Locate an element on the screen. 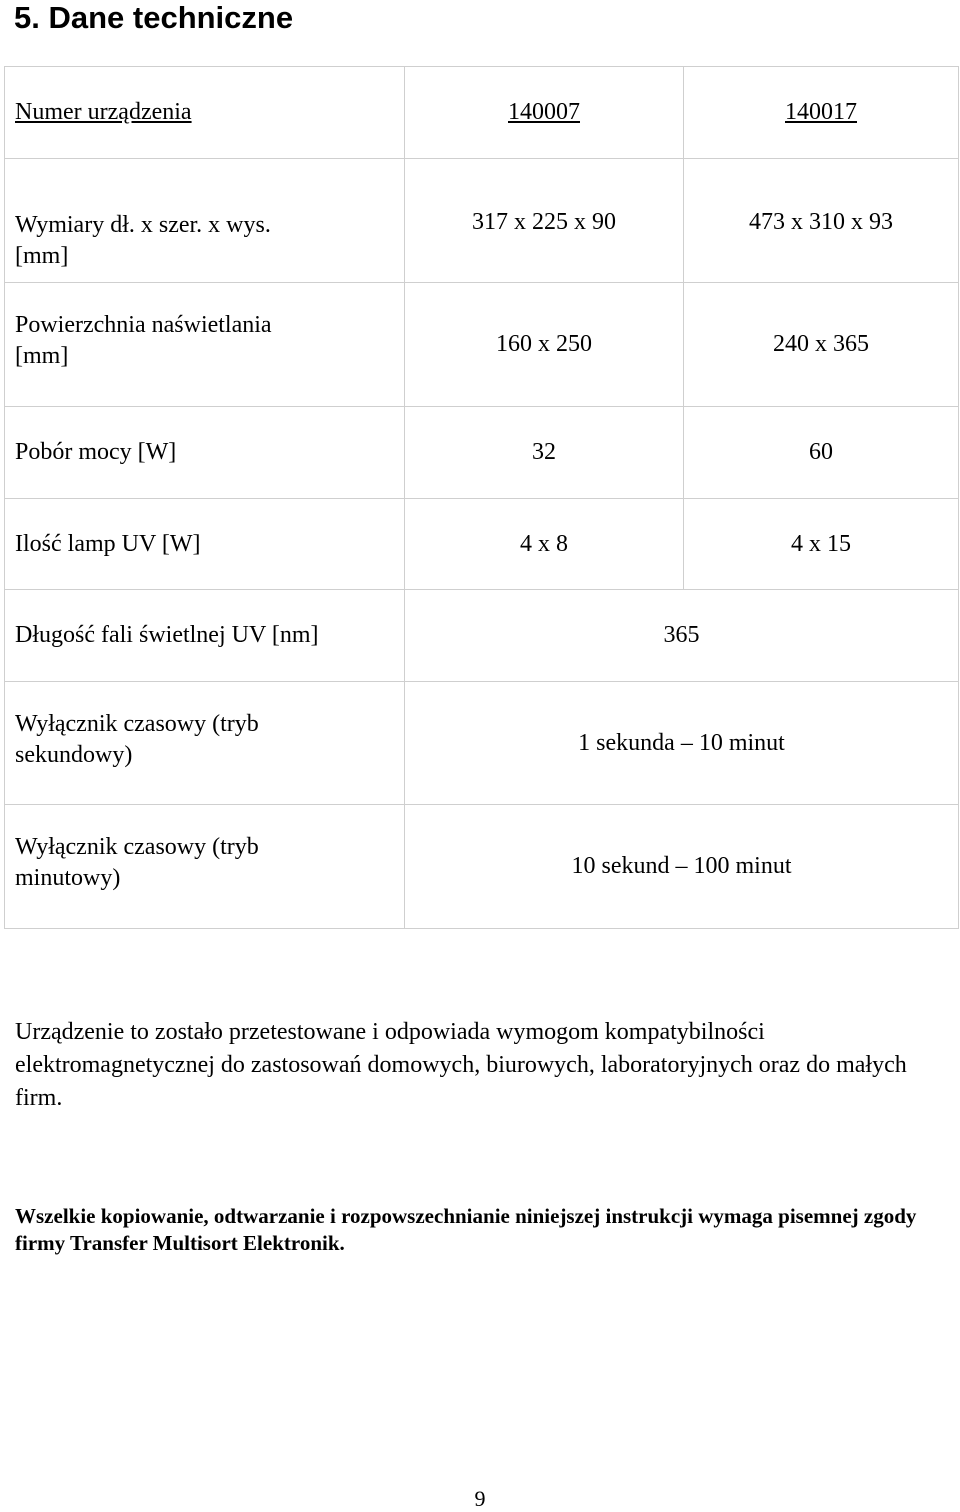 This screenshot has height=1512, width=960. table-row-wavelength: Długość fali świetlnej UV [nm] 365 is located at coordinates (481, 635).